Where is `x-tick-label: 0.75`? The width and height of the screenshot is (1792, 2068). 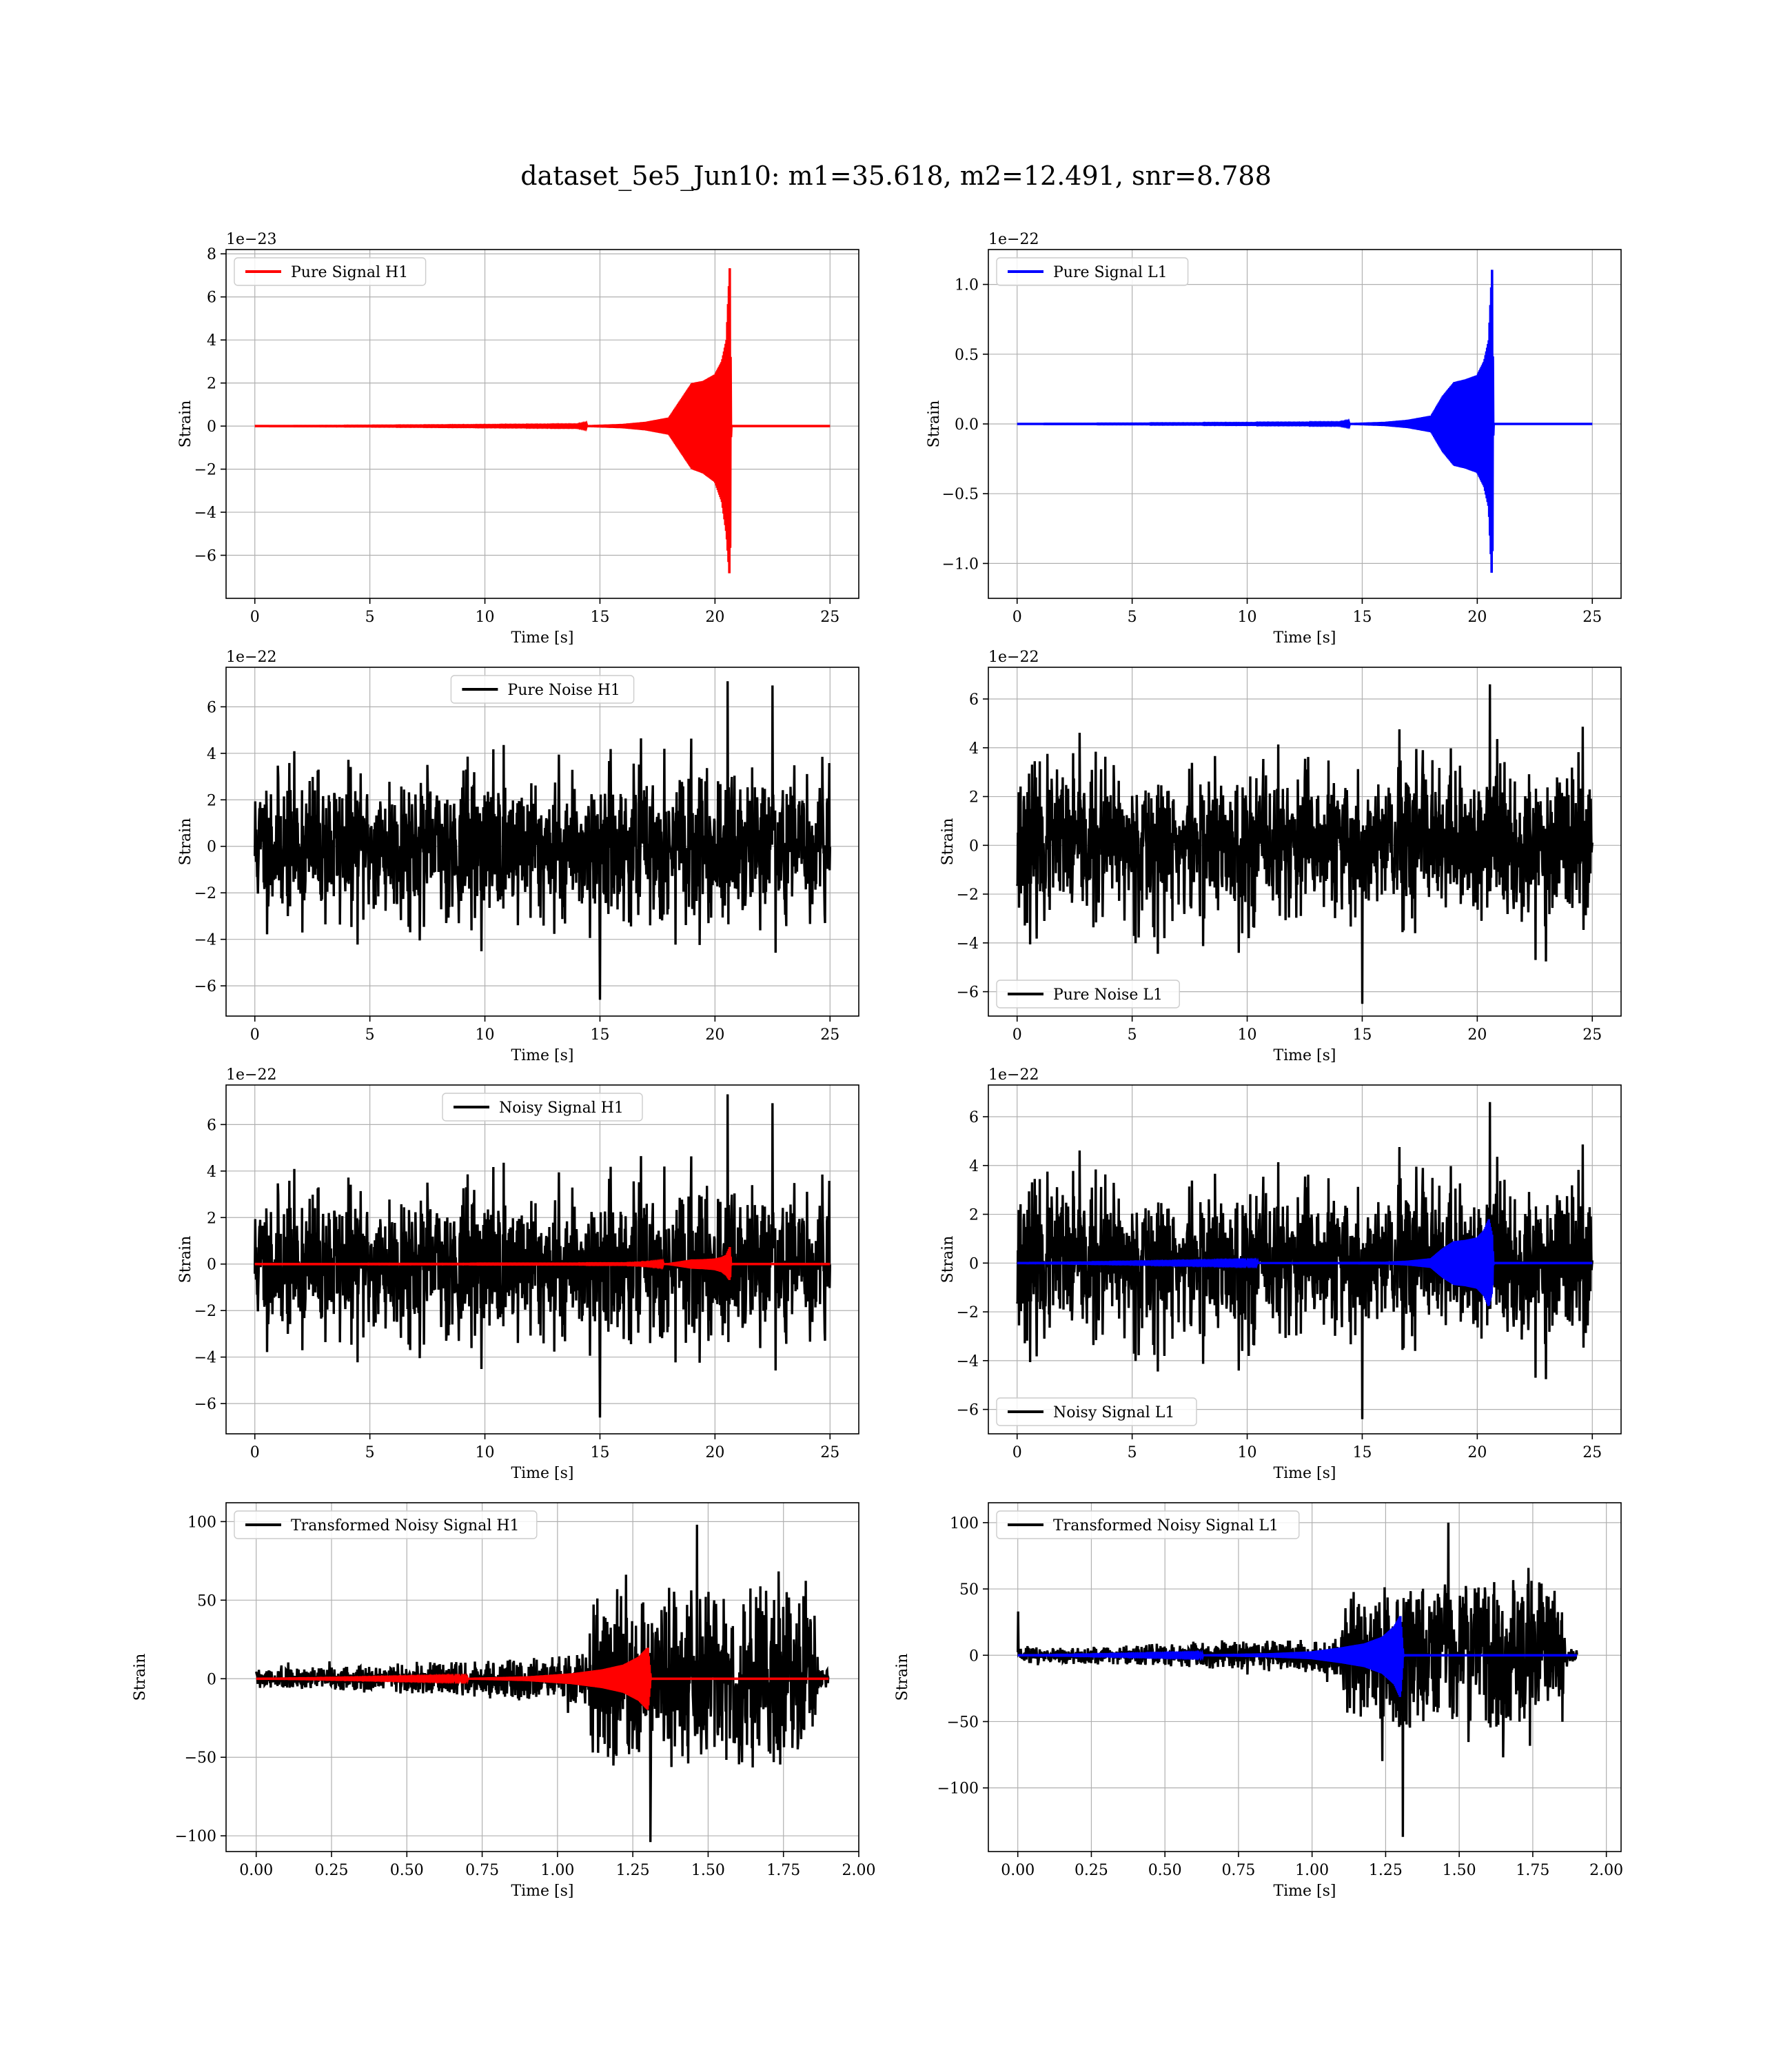 x-tick-label: 0.75 is located at coordinates (1238, 1870).